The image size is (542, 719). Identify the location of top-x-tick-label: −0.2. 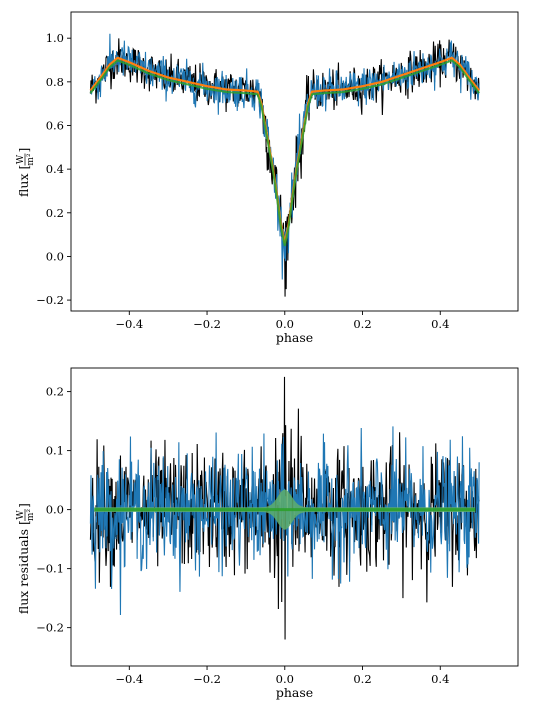
(207, 324).